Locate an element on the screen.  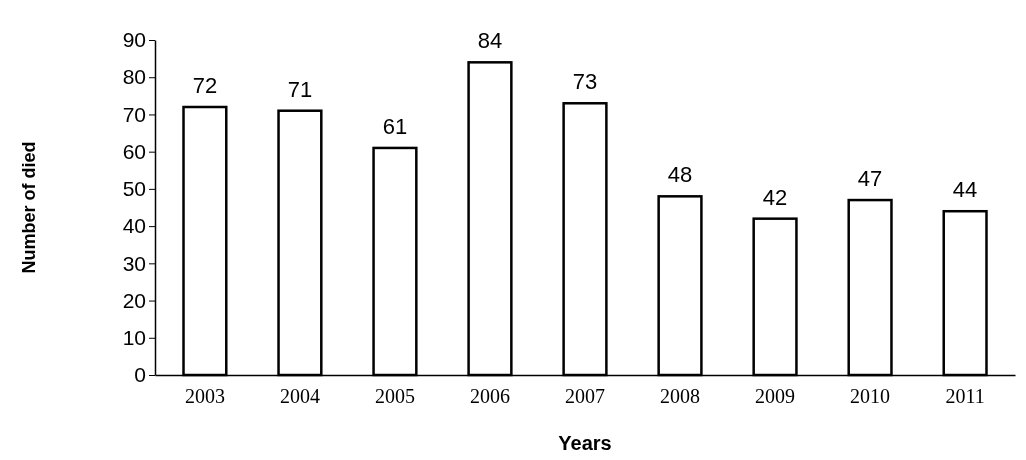
data-label: 44 is located at coordinates (965, 190).